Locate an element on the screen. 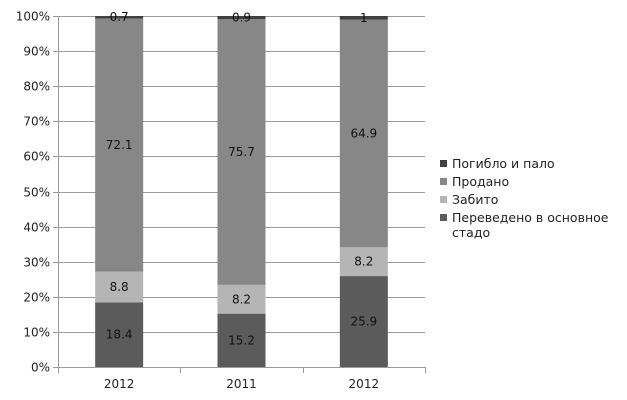 This screenshot has width=627, height=400. data-label: 18.4 is located at coordinates (119, 335).